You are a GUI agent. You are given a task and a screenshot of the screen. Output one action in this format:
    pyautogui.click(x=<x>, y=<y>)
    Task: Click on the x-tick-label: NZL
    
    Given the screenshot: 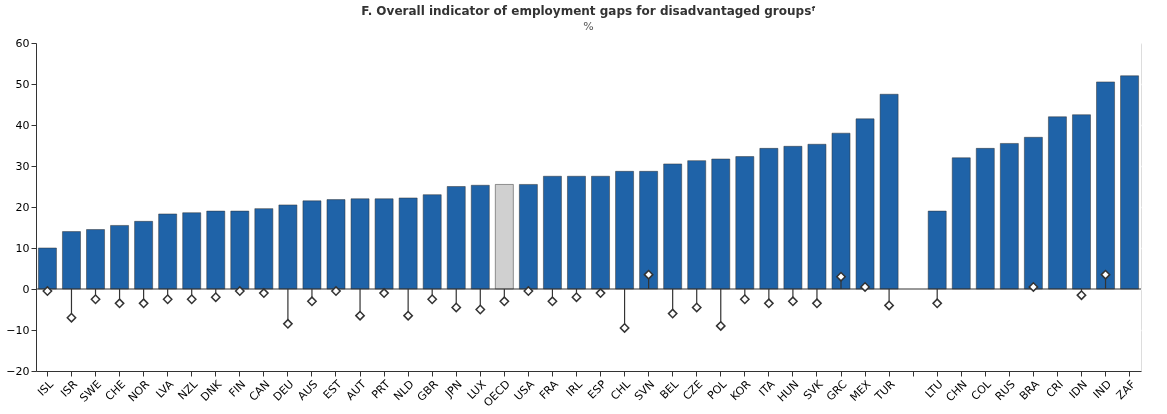 What is the action you would take?
    pyautogui.click(x=188, y=390)
    